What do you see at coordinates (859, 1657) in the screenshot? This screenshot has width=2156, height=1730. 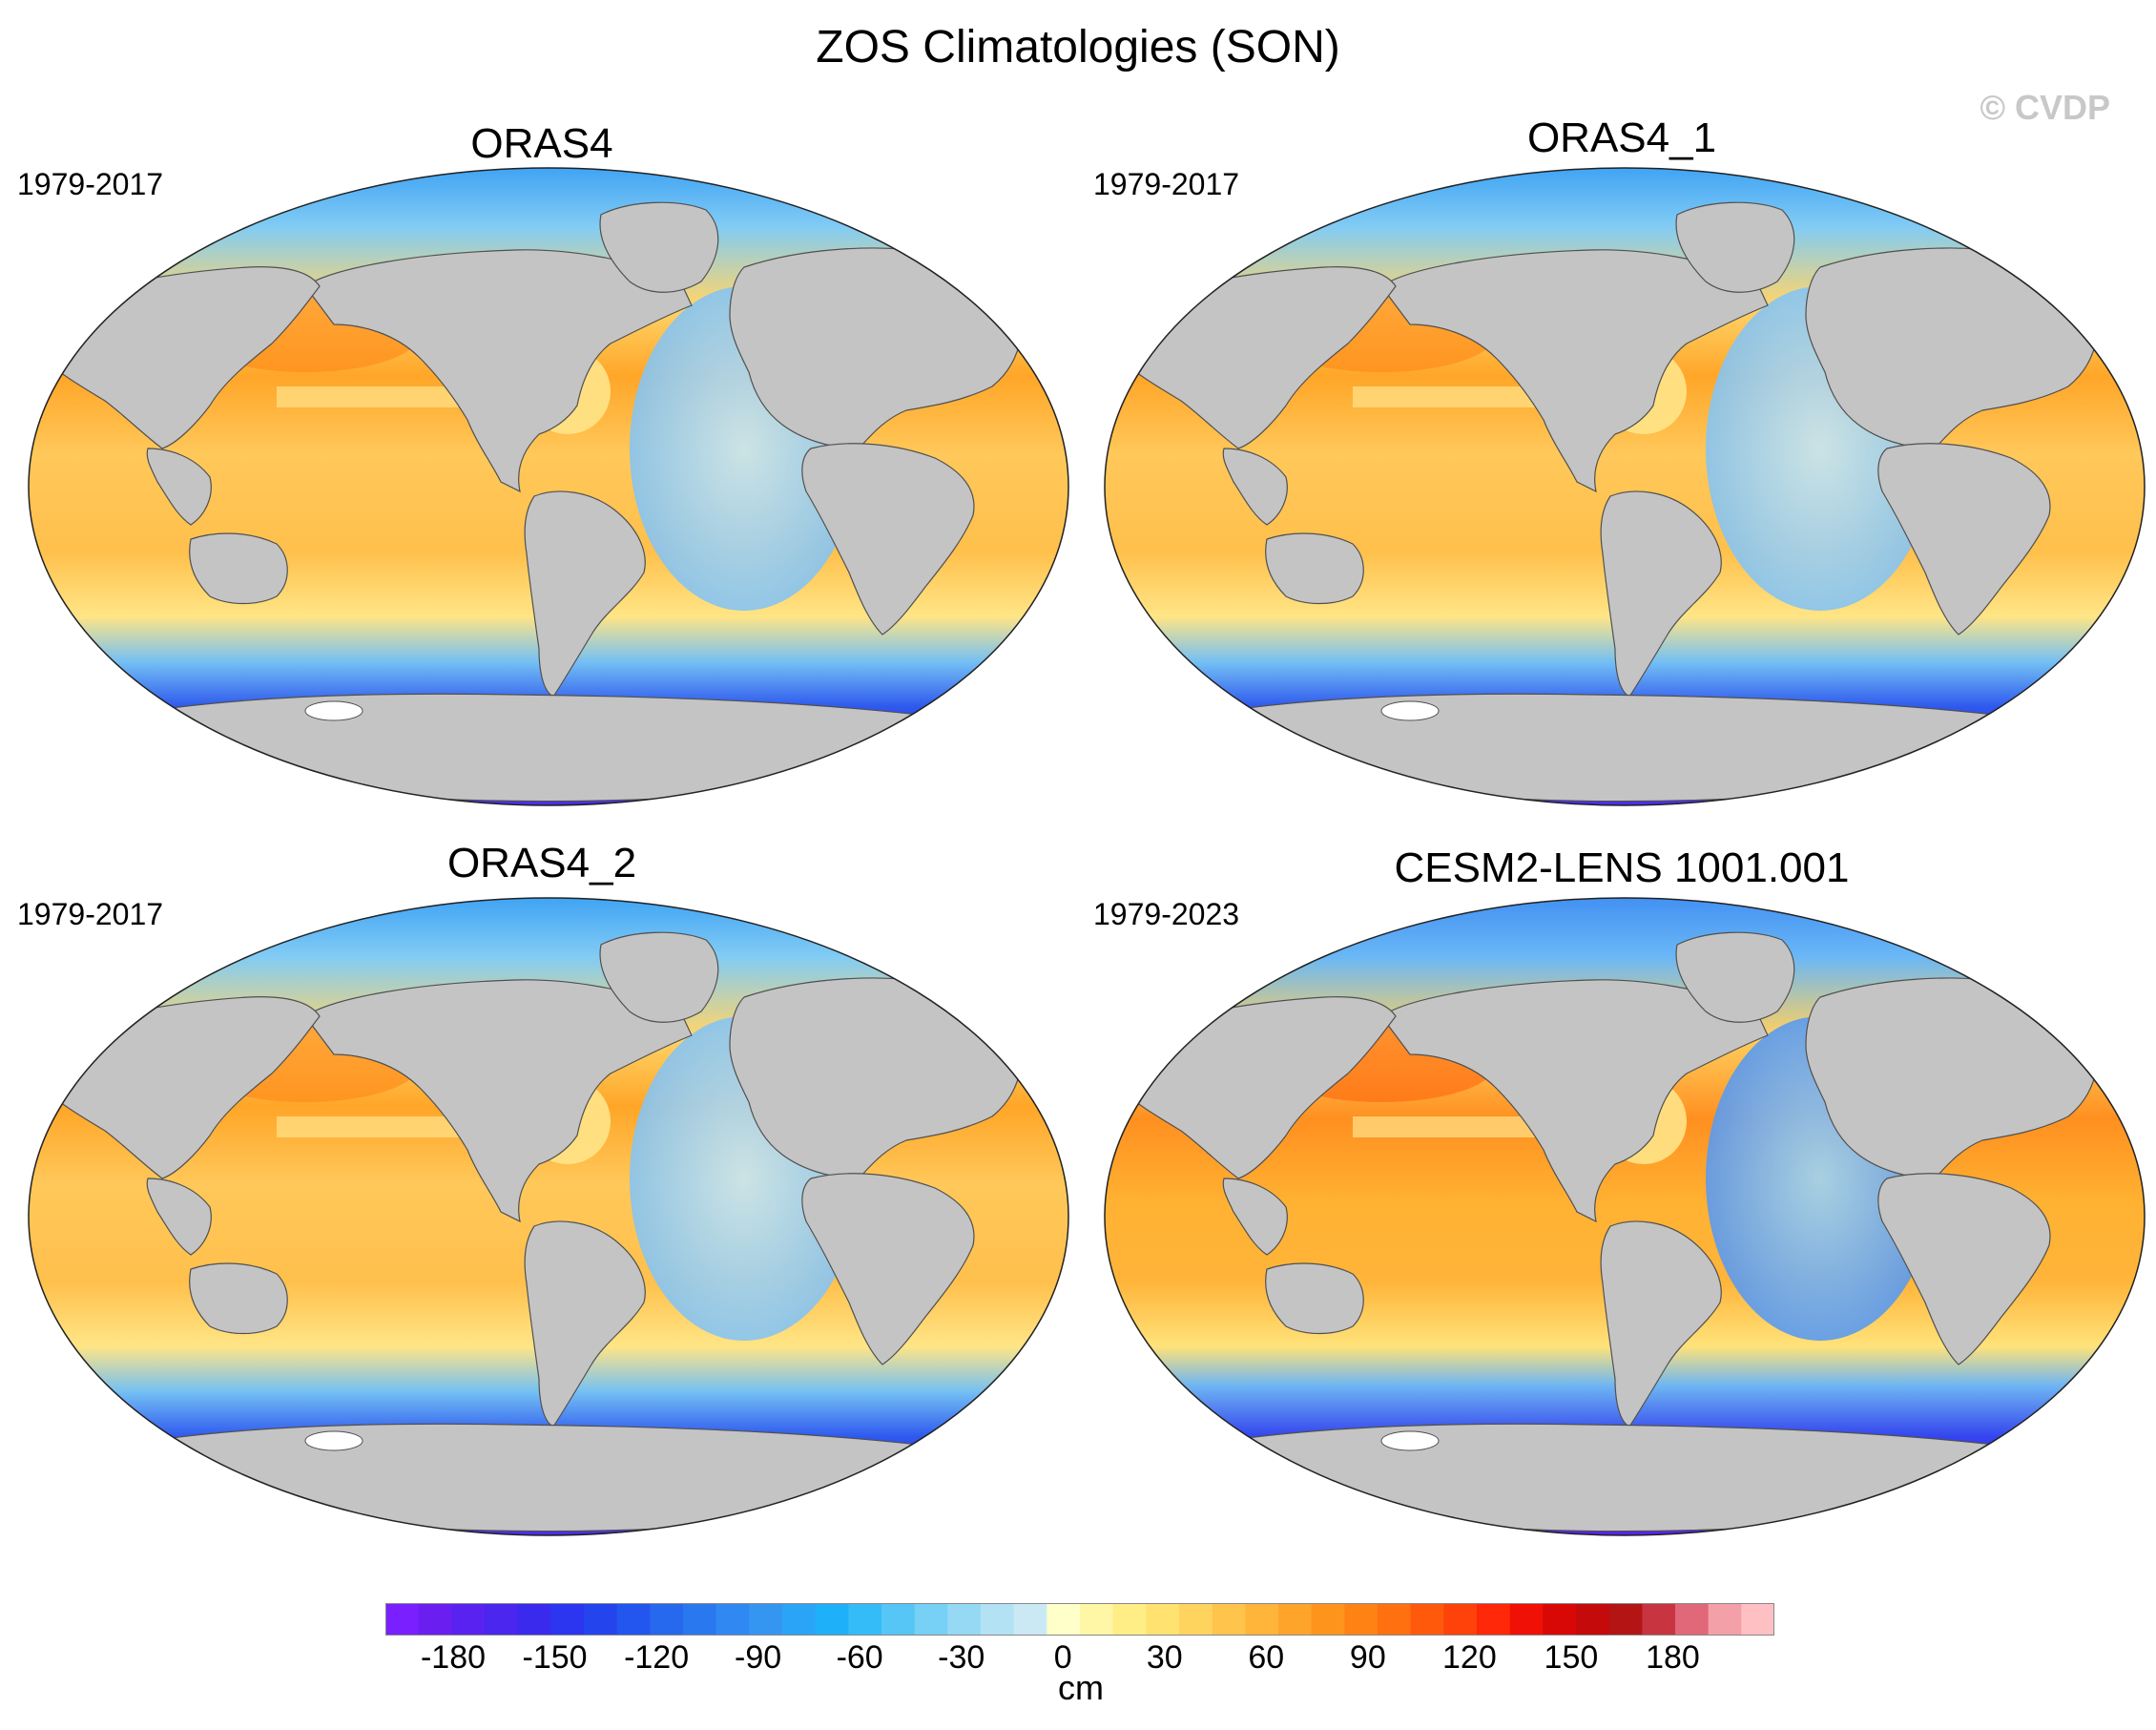 I see `colorbar-tick-label: -60` at bounding box center [859, 1657].